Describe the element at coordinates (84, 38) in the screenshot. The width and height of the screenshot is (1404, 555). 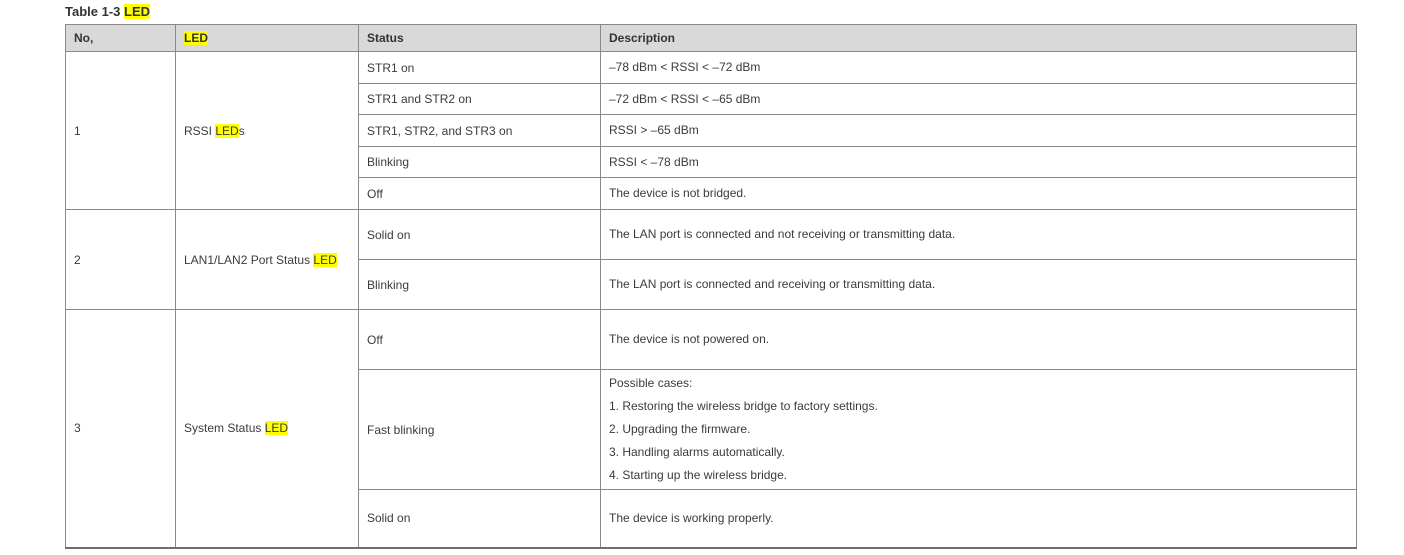
I see `text-segment: No,` at that location.